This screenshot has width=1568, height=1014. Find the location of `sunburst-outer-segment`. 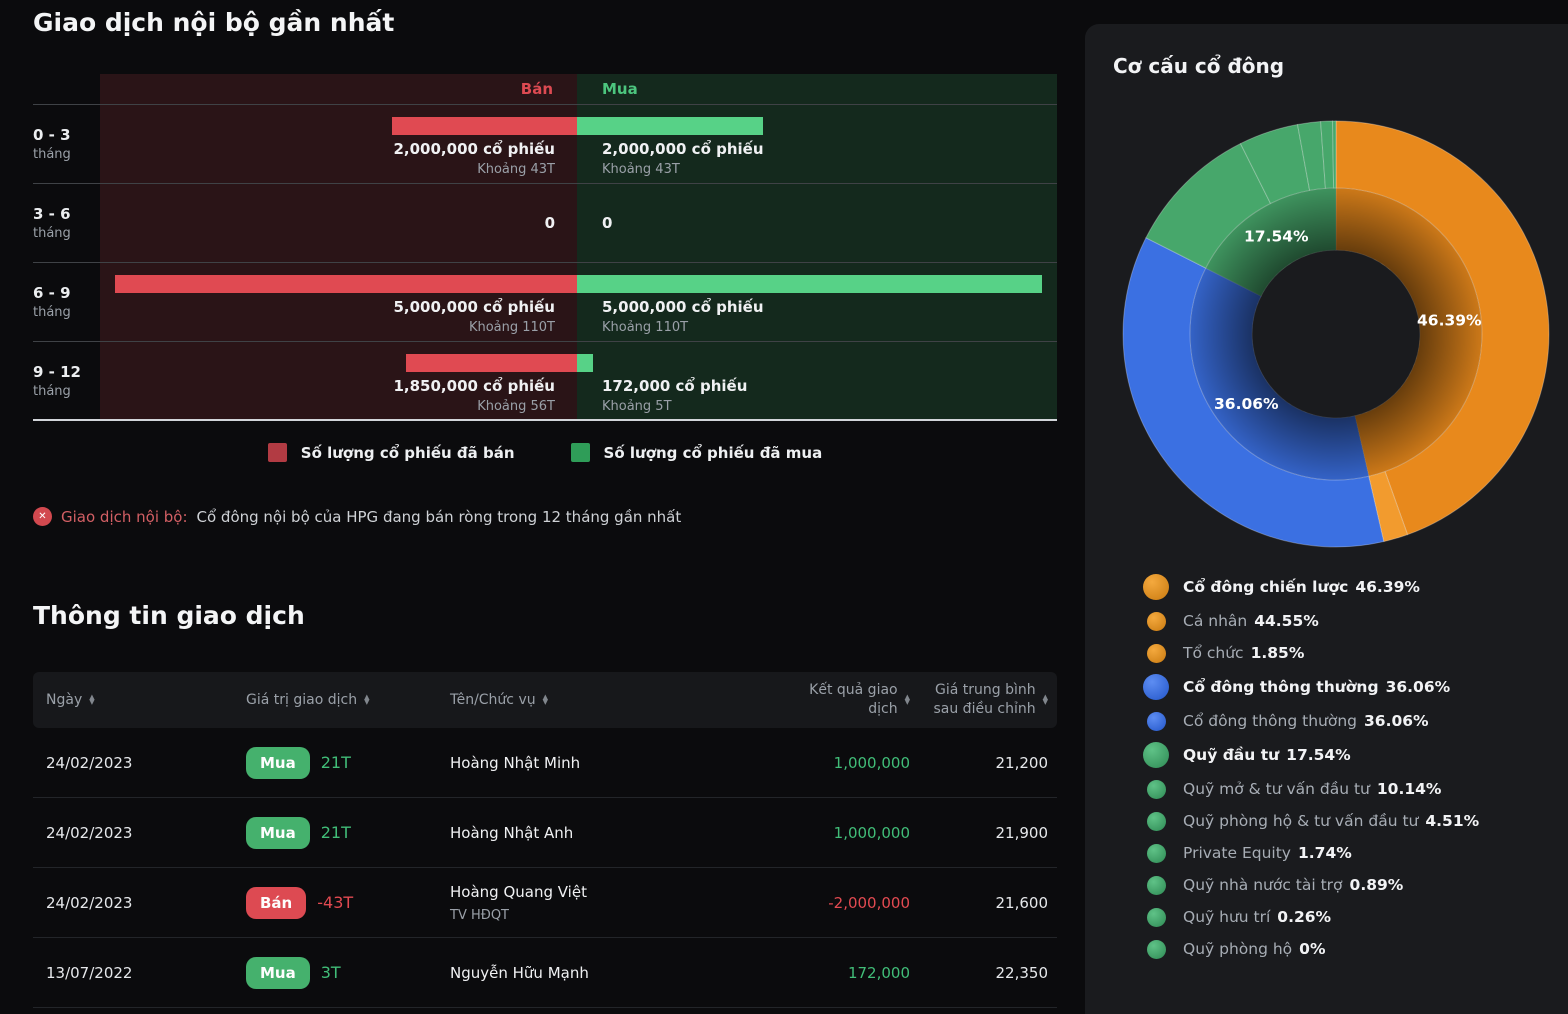

sunburst-outer-segment is located at coordinates (1334, 154).